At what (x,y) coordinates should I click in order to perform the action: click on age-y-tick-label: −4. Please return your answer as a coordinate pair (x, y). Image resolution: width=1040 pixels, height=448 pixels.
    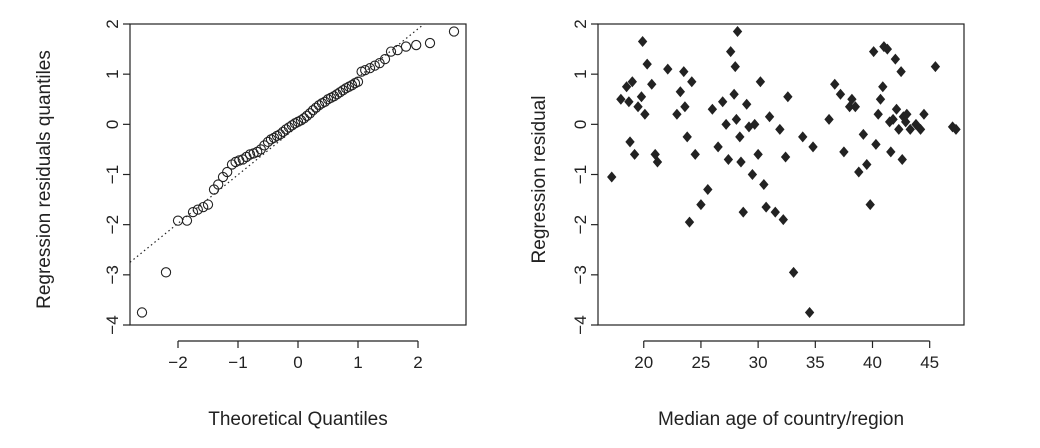
    Looking at the image, I should click on (580, 324).